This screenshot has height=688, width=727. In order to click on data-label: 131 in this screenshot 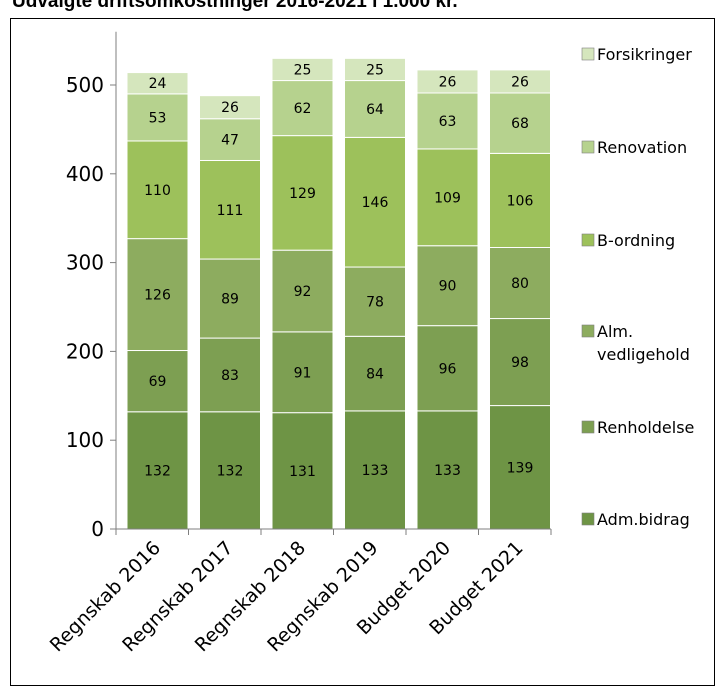, I will do `click(302, 472)`.